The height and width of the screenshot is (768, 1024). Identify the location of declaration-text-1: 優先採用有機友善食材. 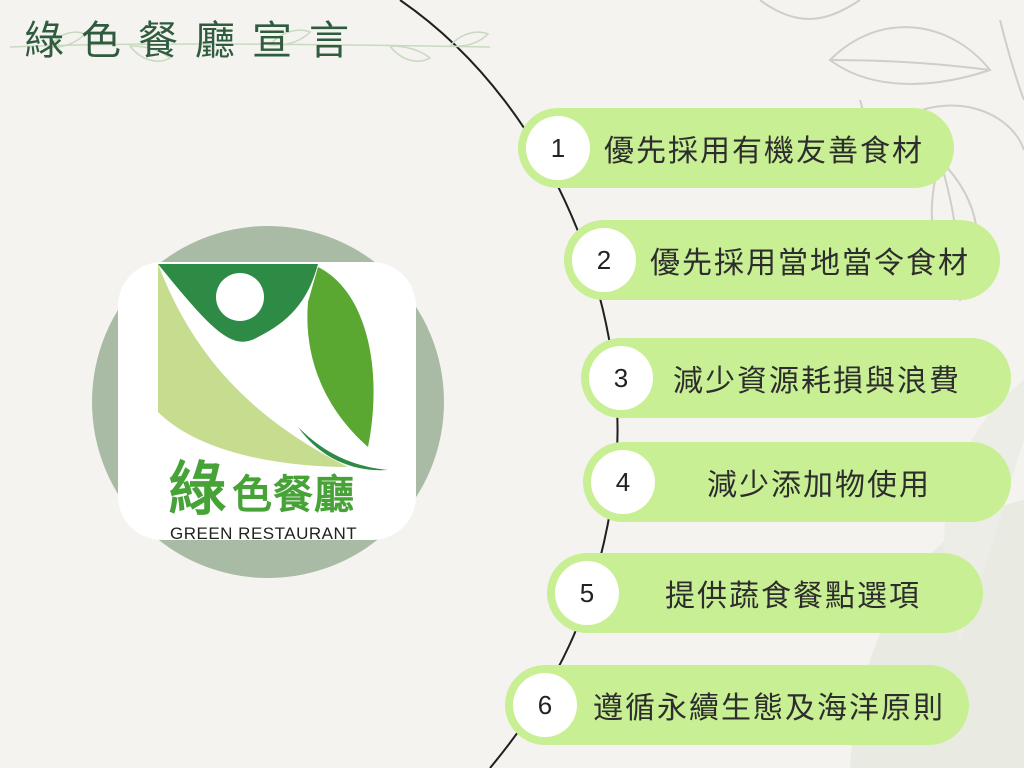
(764, 151).